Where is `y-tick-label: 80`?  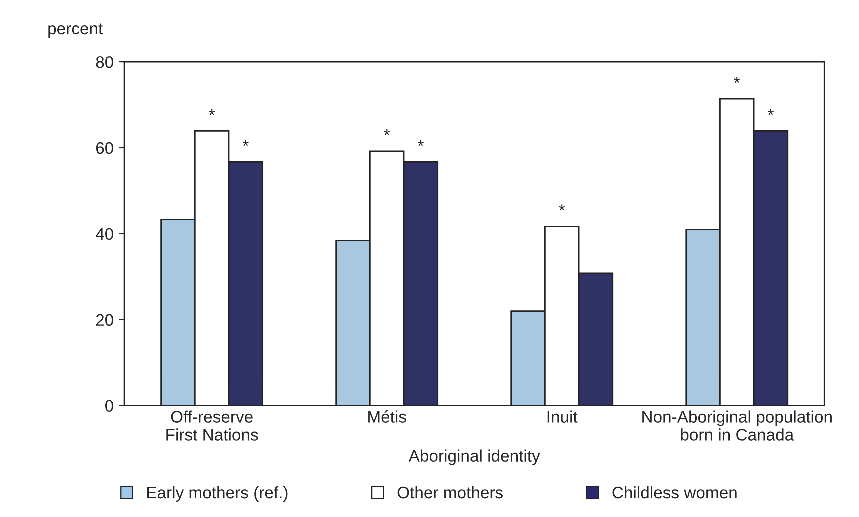
y-tick-label: 80 is located at coordinates (105, 62).